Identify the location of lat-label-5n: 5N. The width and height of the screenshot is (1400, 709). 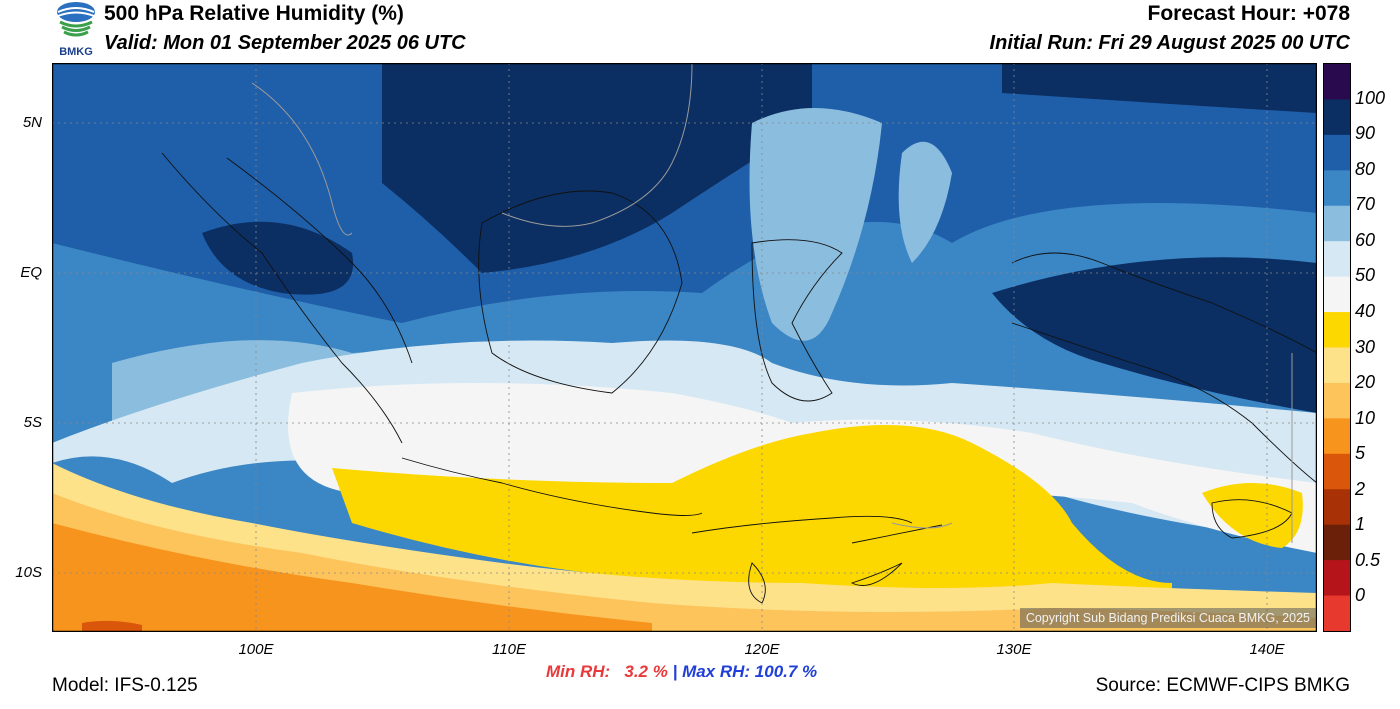
(32, 122).